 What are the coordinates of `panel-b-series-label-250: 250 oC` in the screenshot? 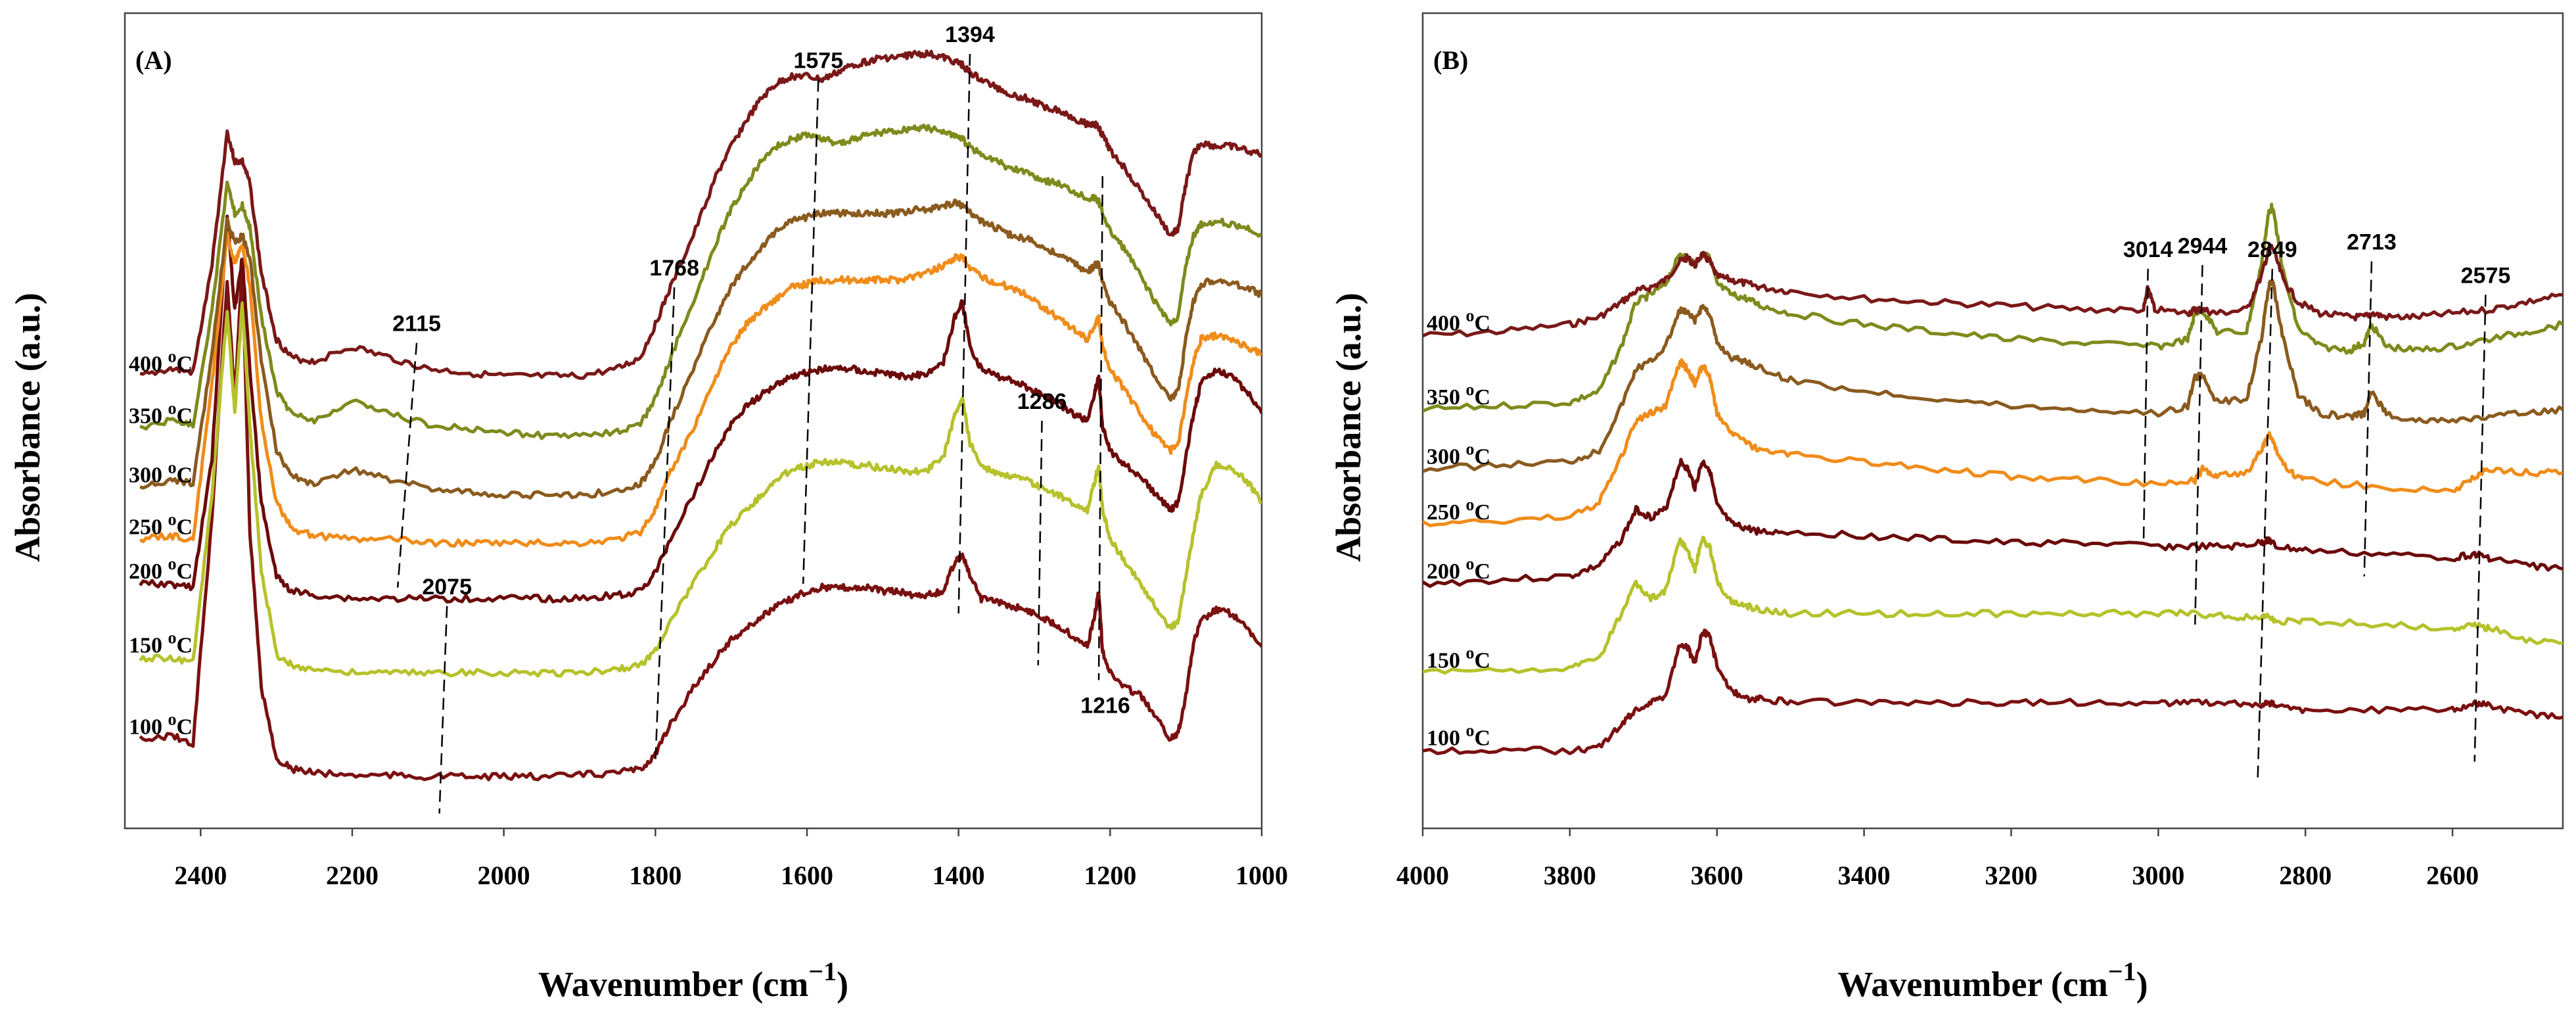 It's located at (1458, 510).